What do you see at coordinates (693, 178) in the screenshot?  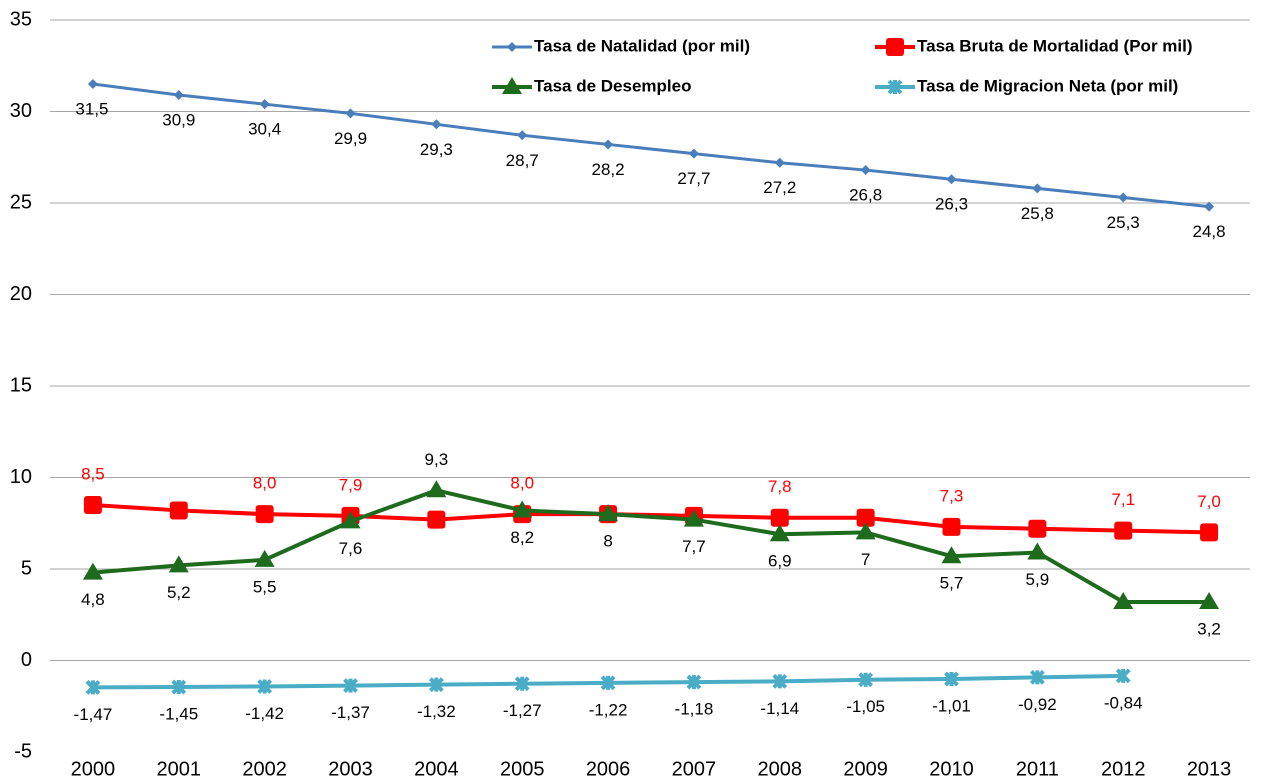 I see `data-label: 27,7` at bounding box center [693, 178].